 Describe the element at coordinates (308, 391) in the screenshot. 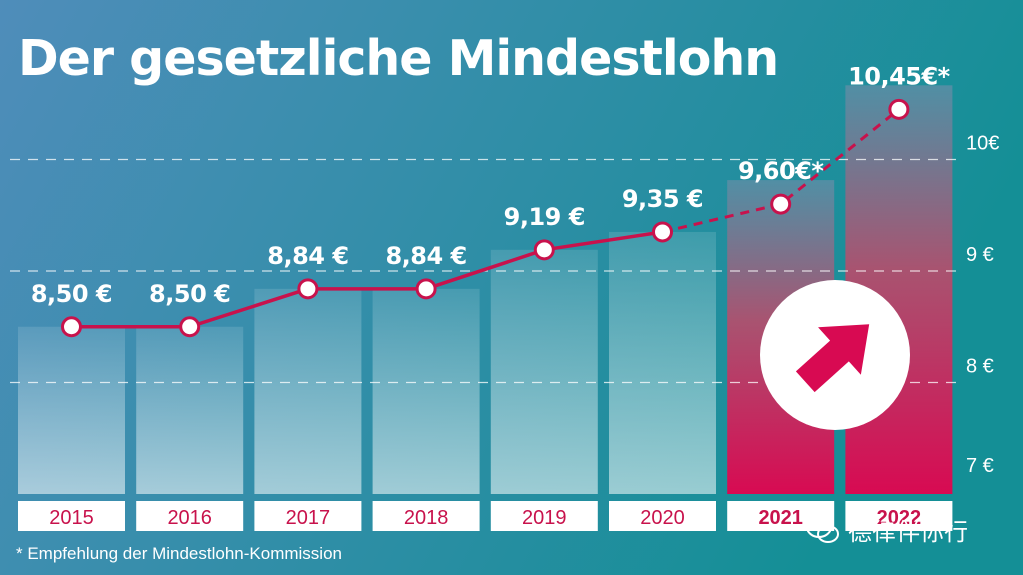

I see `bar-2017` at that location.